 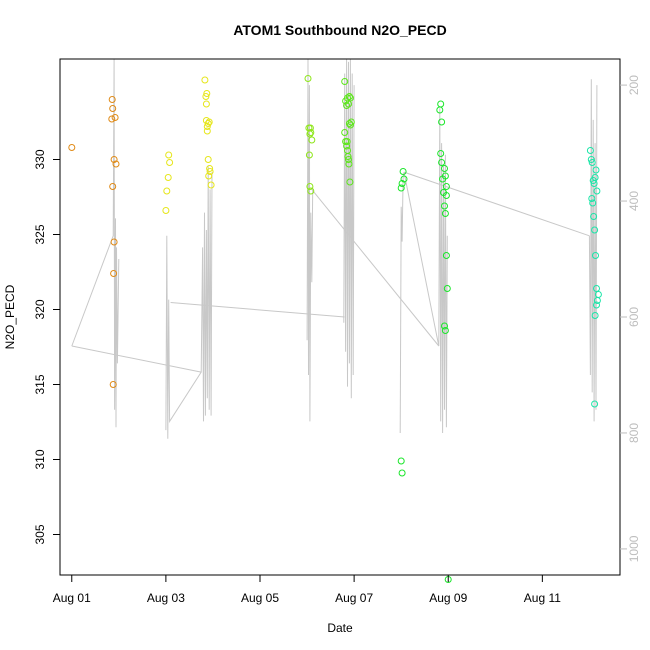 I want to click on y2-tick-label-5: 1000, so click(x=634, y=548).